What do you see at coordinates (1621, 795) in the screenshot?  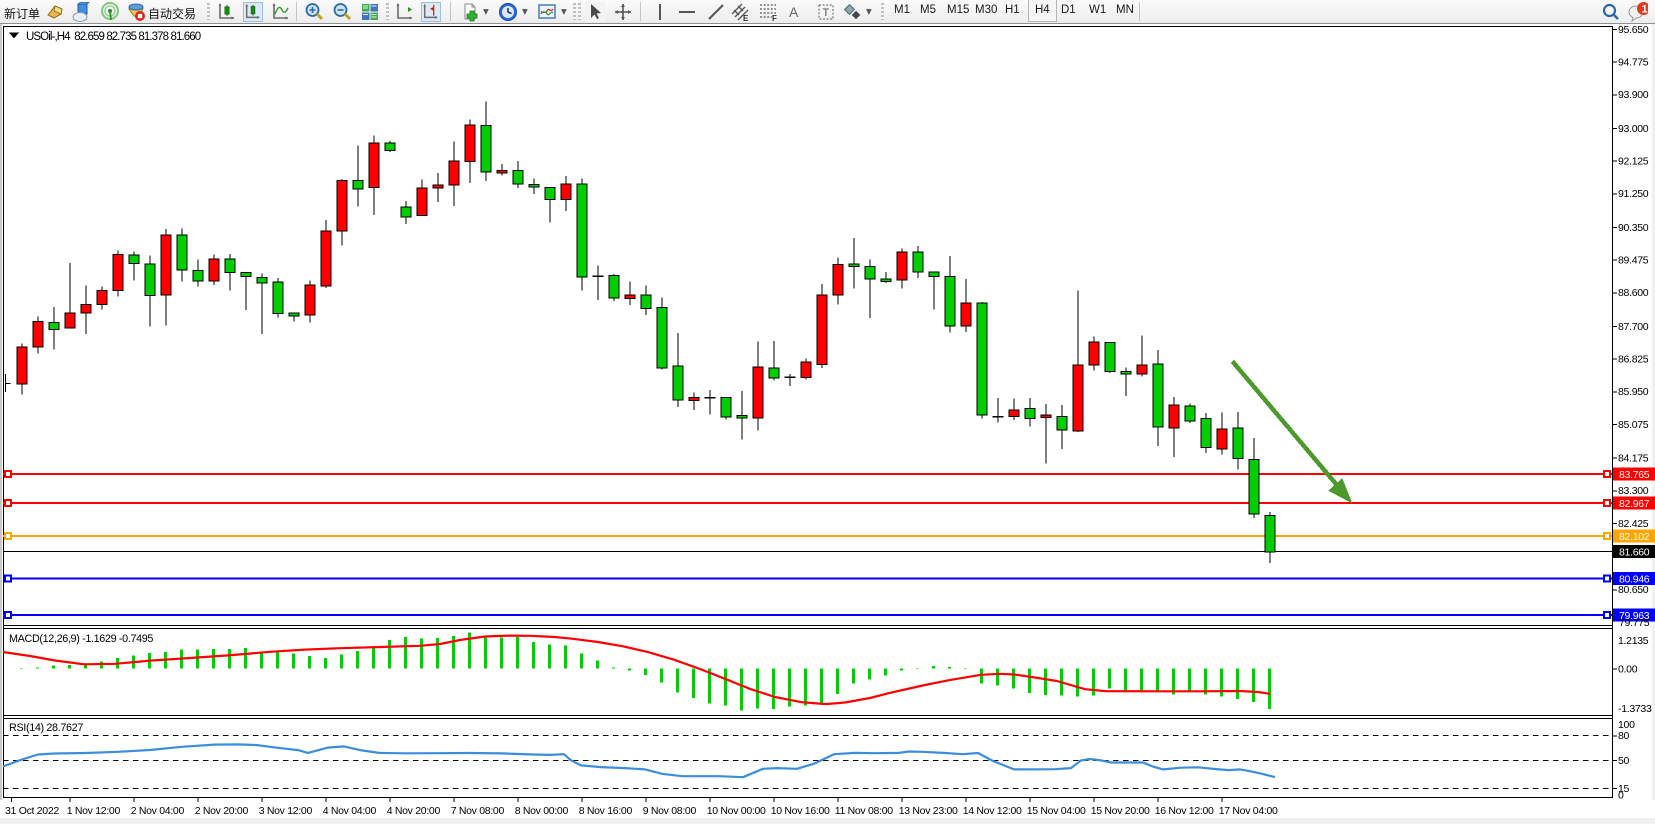 I see `svg-text: 0` at bounding box center [1621, 795].